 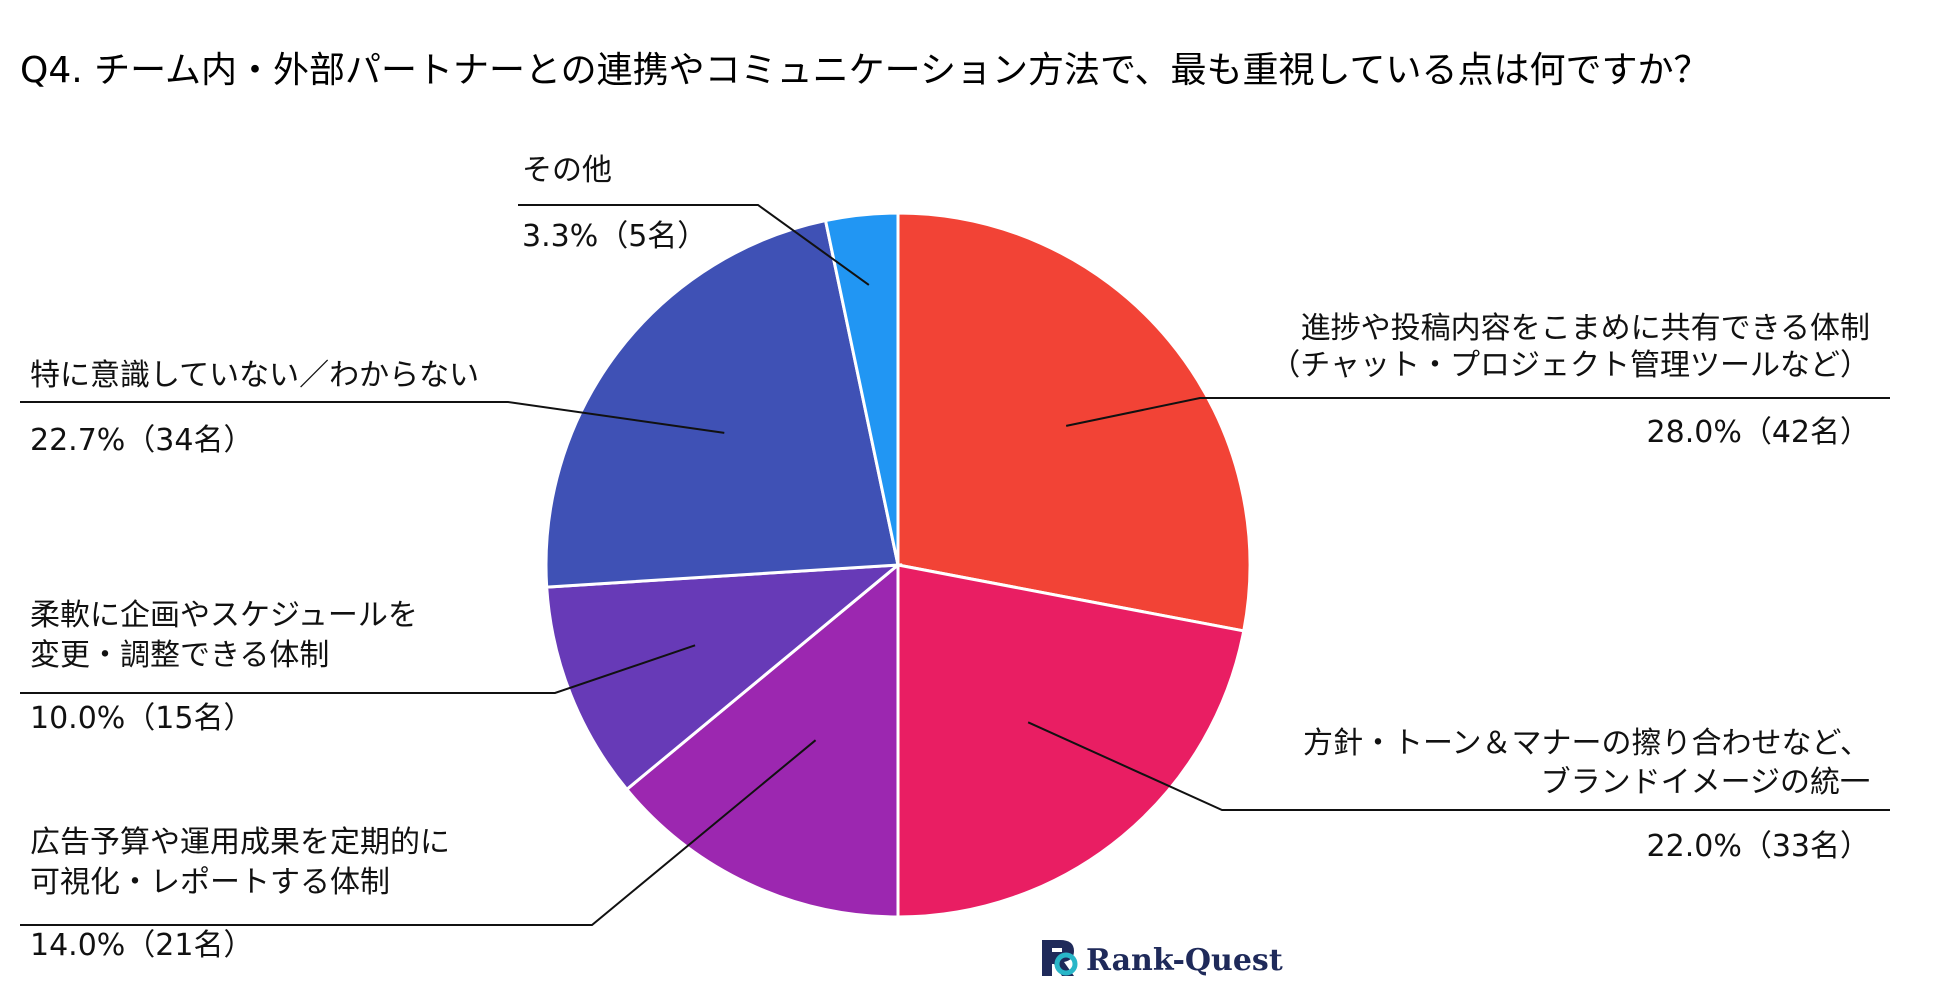 I want to click on slice-value-4: 10.0%（15名）, so click(x=141, y=718).